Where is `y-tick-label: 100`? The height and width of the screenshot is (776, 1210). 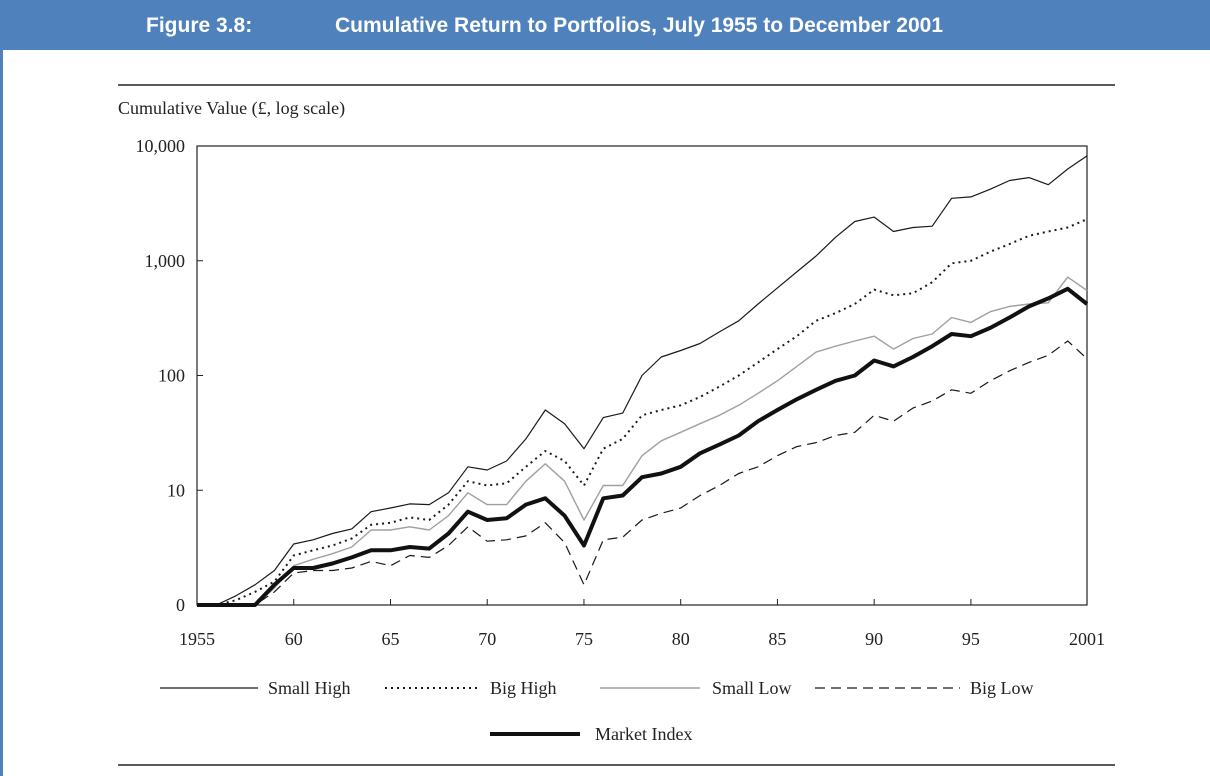
y-tick-label: 100 is located at coordinates (171, 376).